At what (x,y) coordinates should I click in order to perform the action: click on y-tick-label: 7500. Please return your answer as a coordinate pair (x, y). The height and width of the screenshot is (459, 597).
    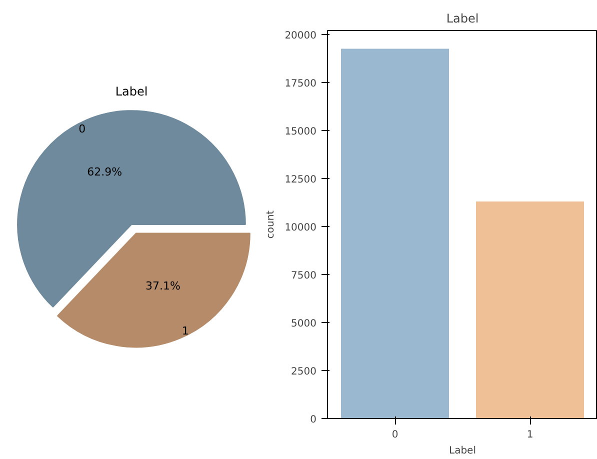
    Looking at the image, I should click on (304, 276).